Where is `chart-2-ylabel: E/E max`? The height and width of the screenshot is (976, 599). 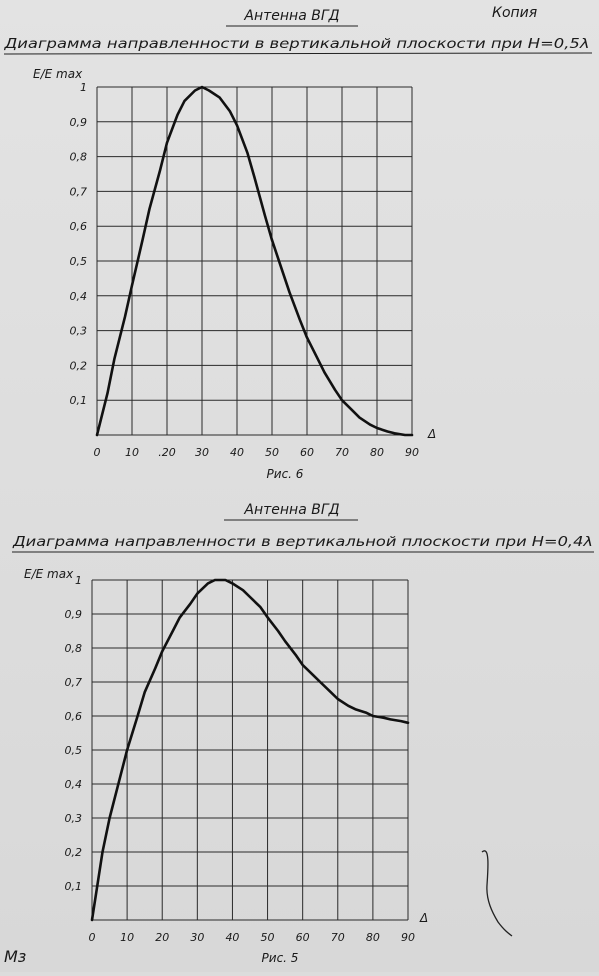
chart-2-ylabel: E/E max is located at coordinates (49, 574).